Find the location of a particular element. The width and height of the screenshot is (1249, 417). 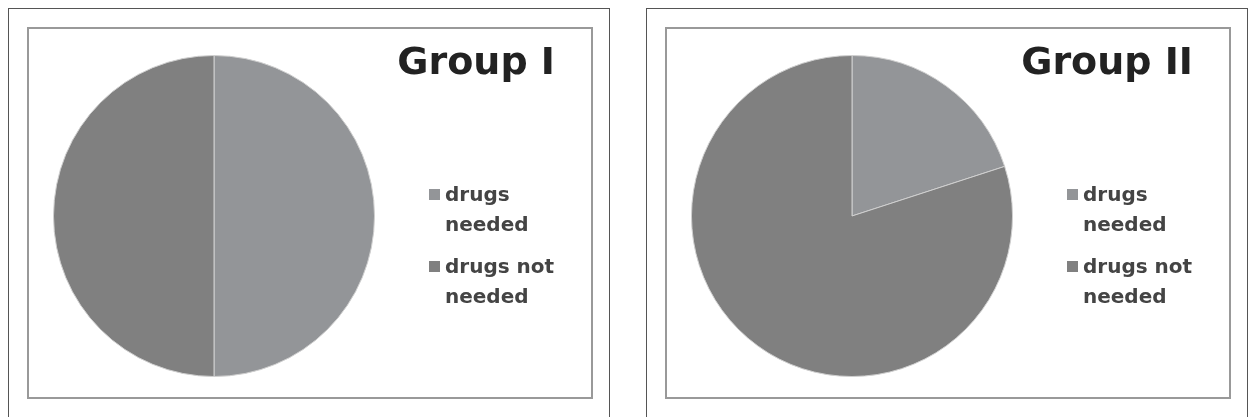

chart-title: Group I is located at coordinates (476, 61).